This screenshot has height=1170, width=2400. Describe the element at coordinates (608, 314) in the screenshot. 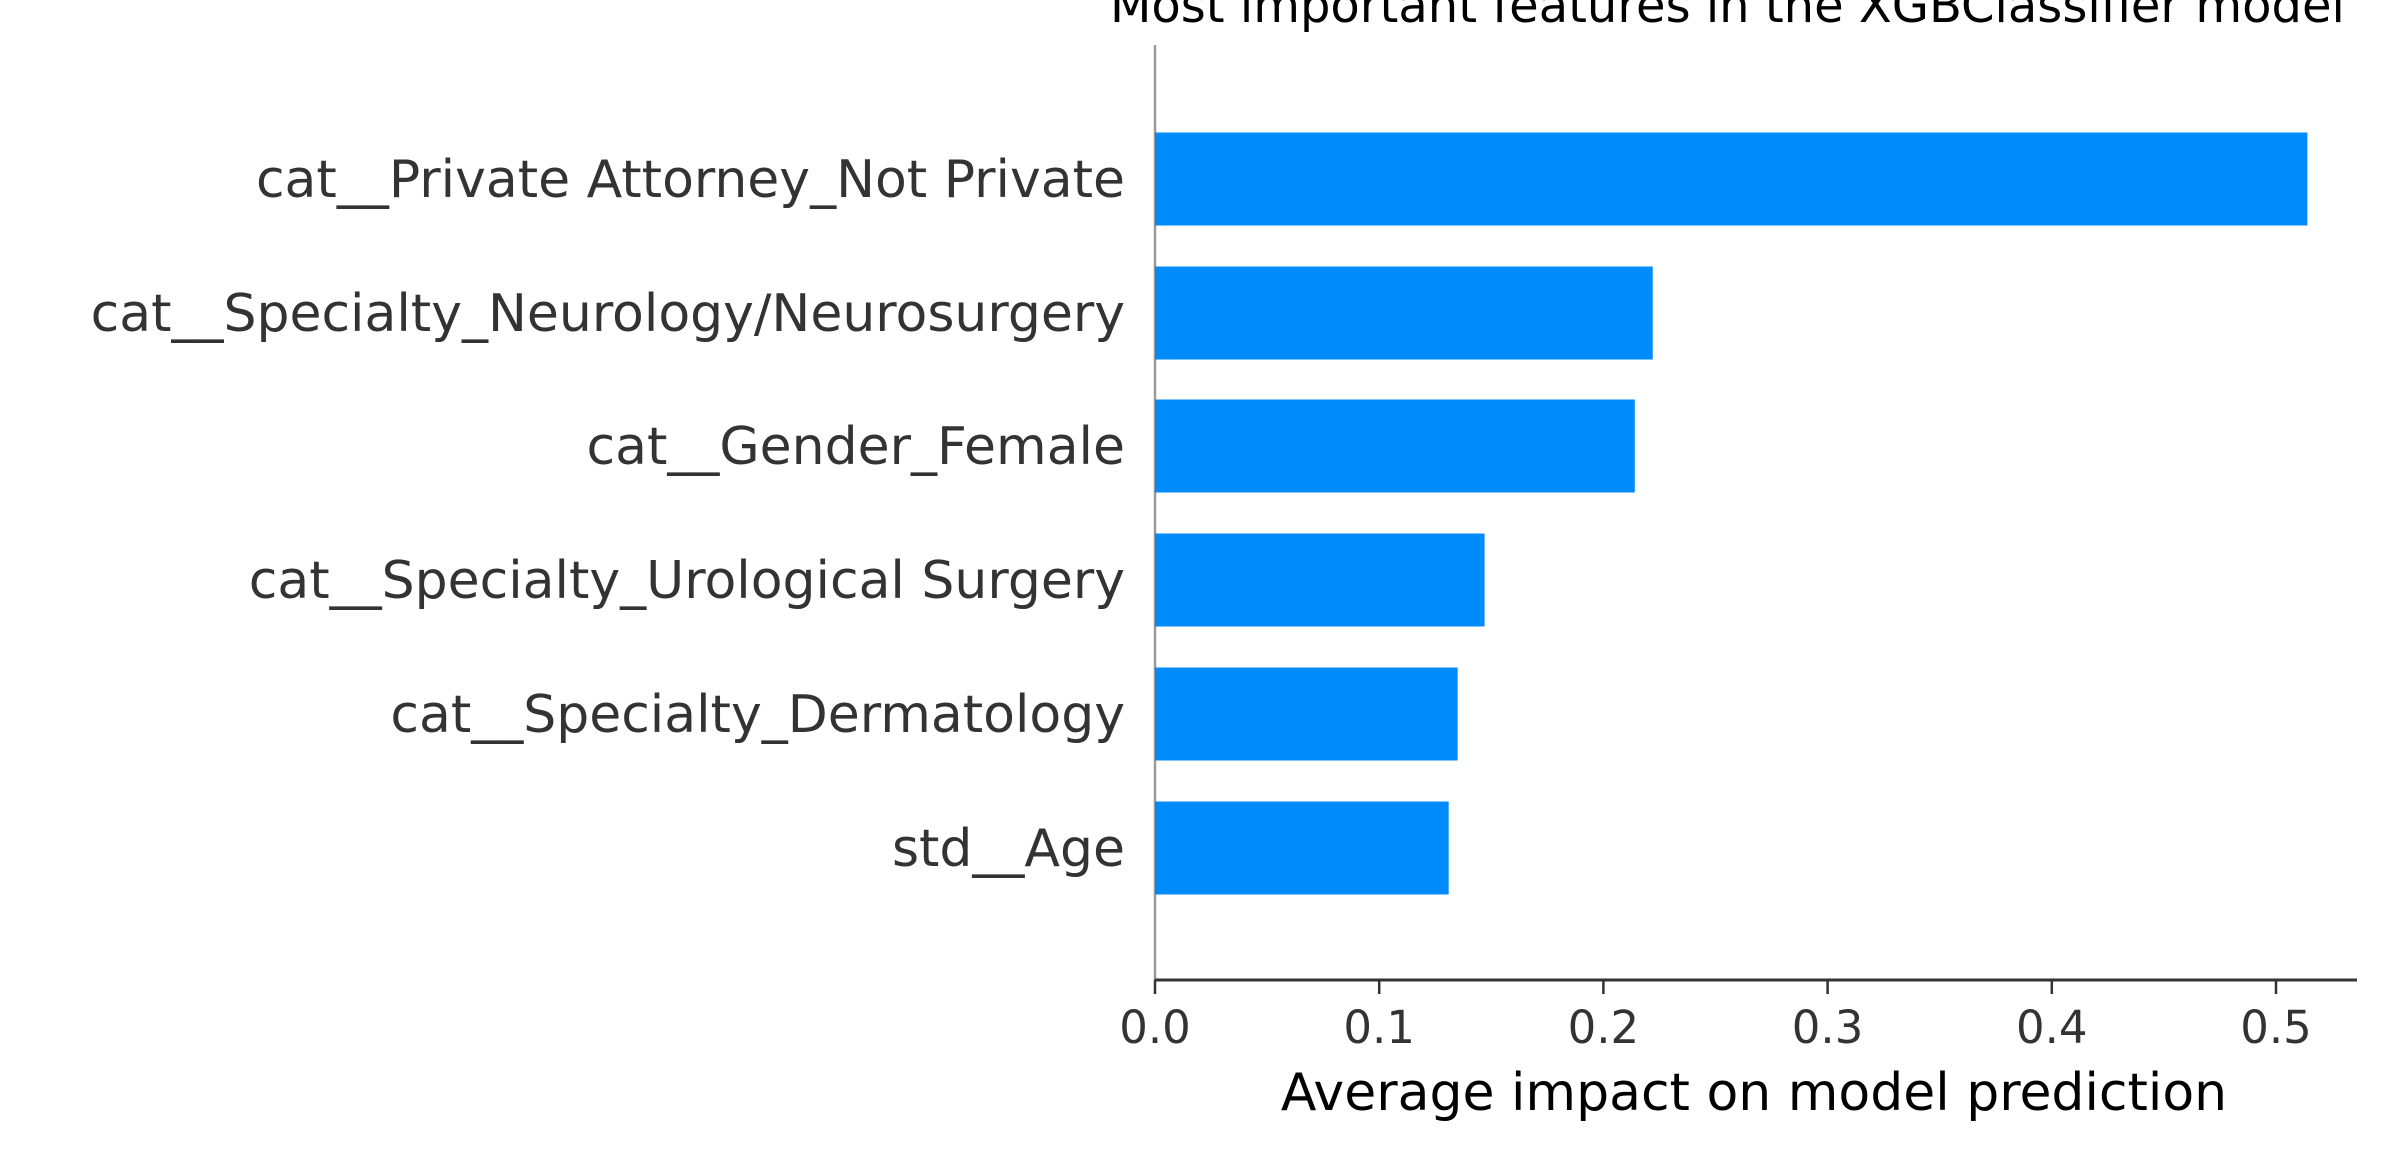

I see `category-label-2: cat__Specialty_Neurology/Neurosurgery` at that location.